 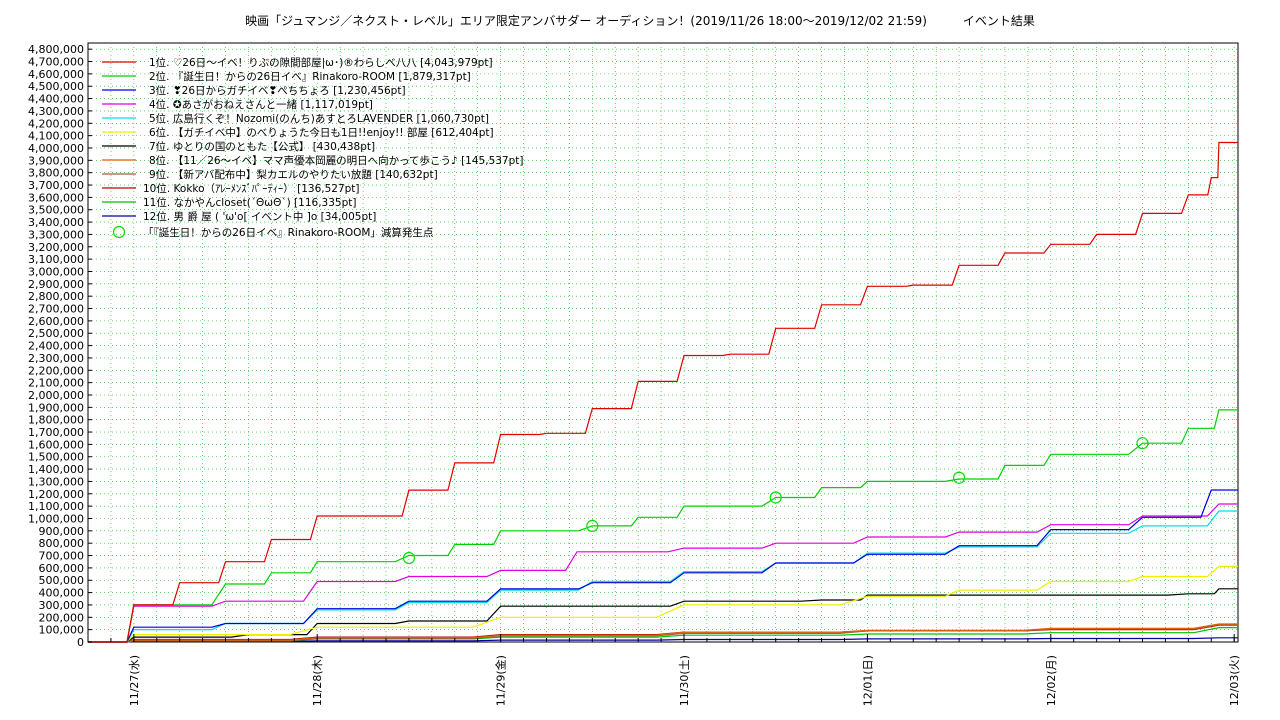 I want to click on x-tick-label: 12/02(月), so click(x=1051, y=680).